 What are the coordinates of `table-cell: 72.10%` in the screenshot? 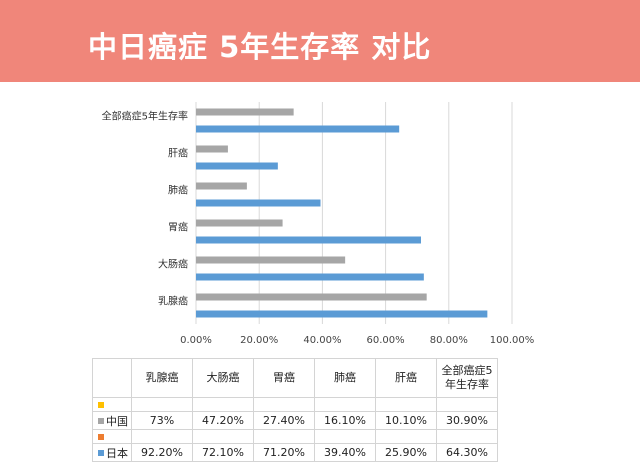 It's located at (223, 452).